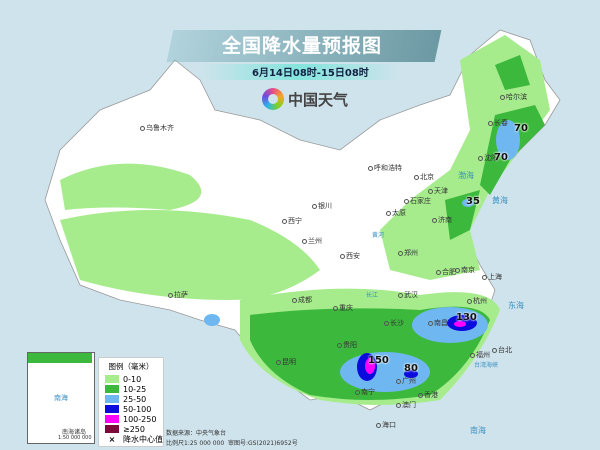 The width and height of the screenshot is (600, 450). Describe the element at coordinates (446, 272) in the screenshot. I see `city-label: 合肥` at that location.